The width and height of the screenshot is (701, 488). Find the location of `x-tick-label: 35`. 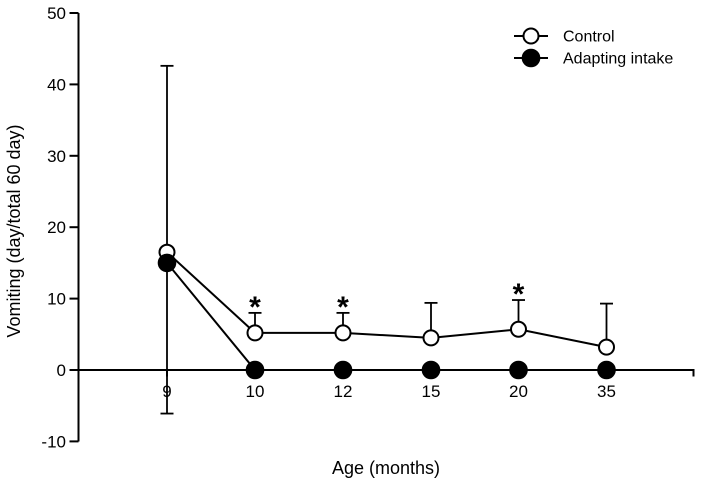

x-tick-label: 35 is located at coordinates (606, 391).